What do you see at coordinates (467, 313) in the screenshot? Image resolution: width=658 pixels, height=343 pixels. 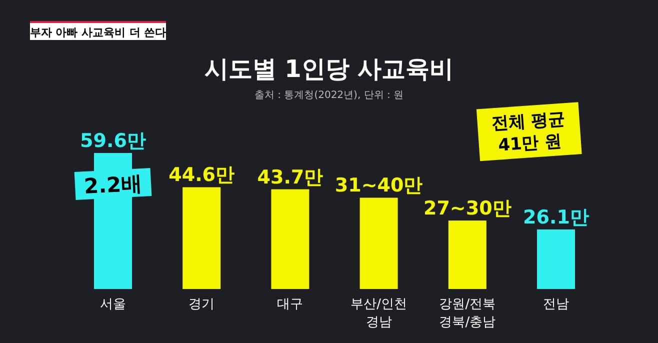 I see `x-tick-label: 강원/전북 경북/충남` at bounding box center [467, 313].